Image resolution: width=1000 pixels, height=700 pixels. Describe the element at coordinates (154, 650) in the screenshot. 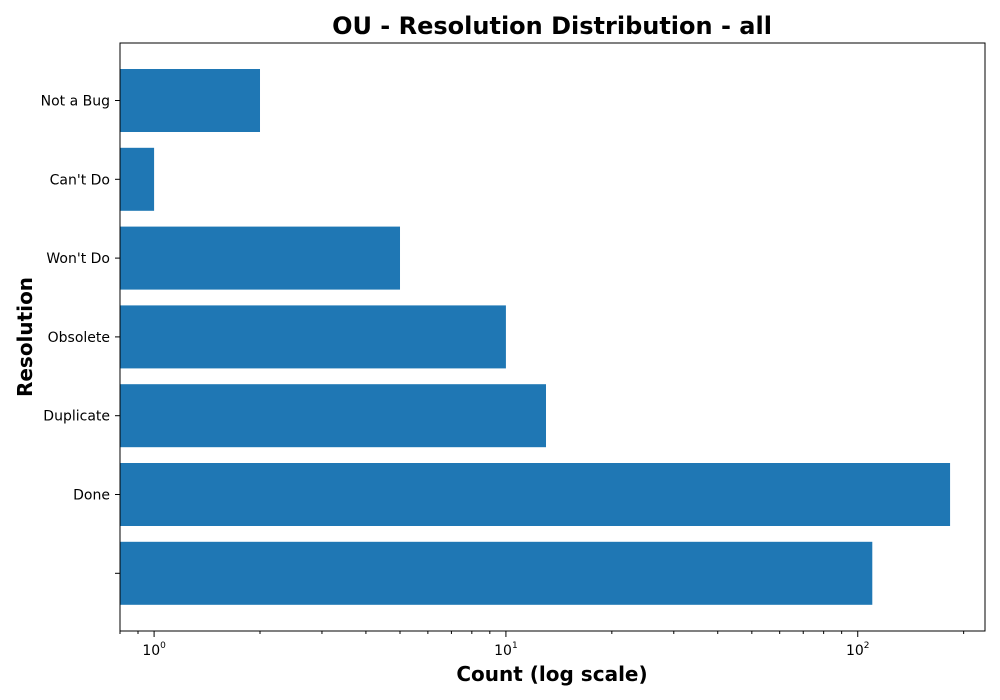

I see `x-tick-label: 100` at that location.